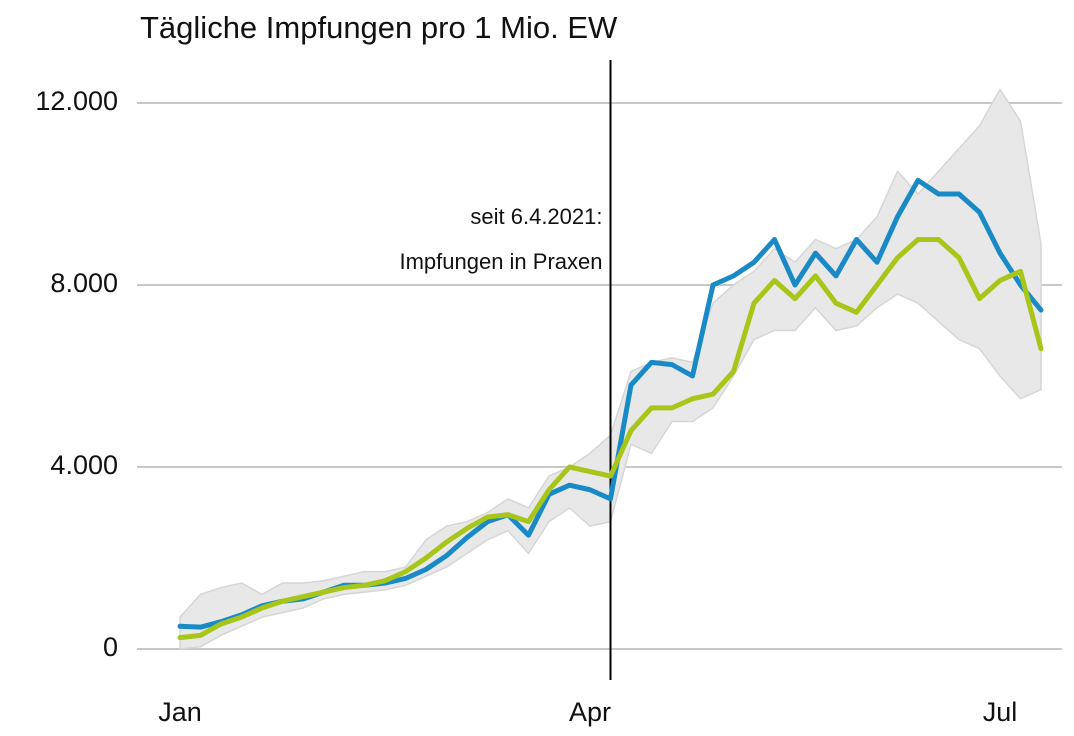 The width and height of the screenshot is (1074, 736). Describe the element at coordinates (500, 261) in the screenshot. I see `annotation: Impfungen in Praxen` at that location.